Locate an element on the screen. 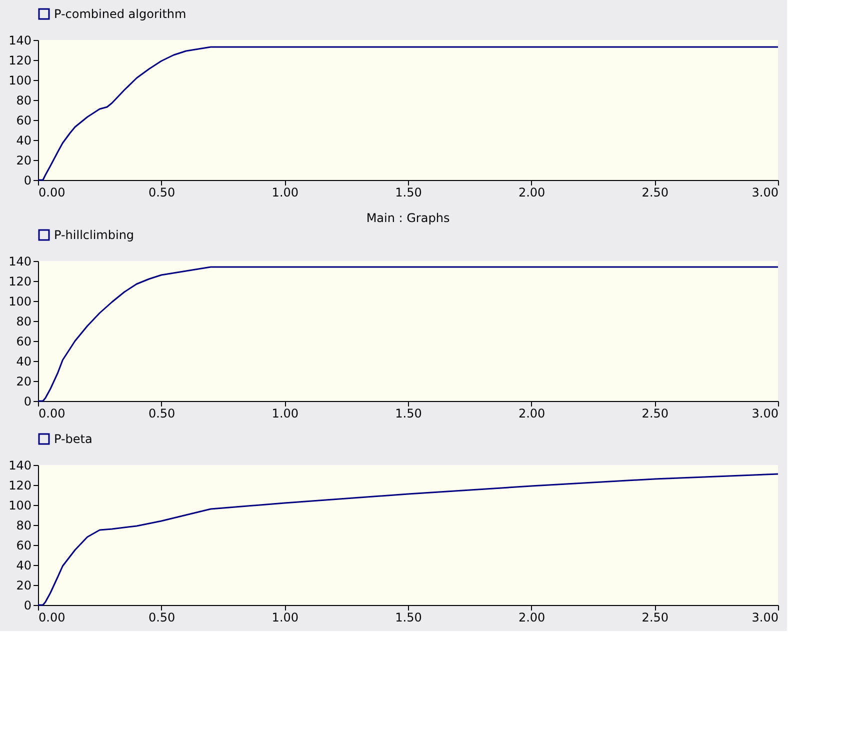  legend-label: P-combined algorithm is located at coordinates (120, 14).